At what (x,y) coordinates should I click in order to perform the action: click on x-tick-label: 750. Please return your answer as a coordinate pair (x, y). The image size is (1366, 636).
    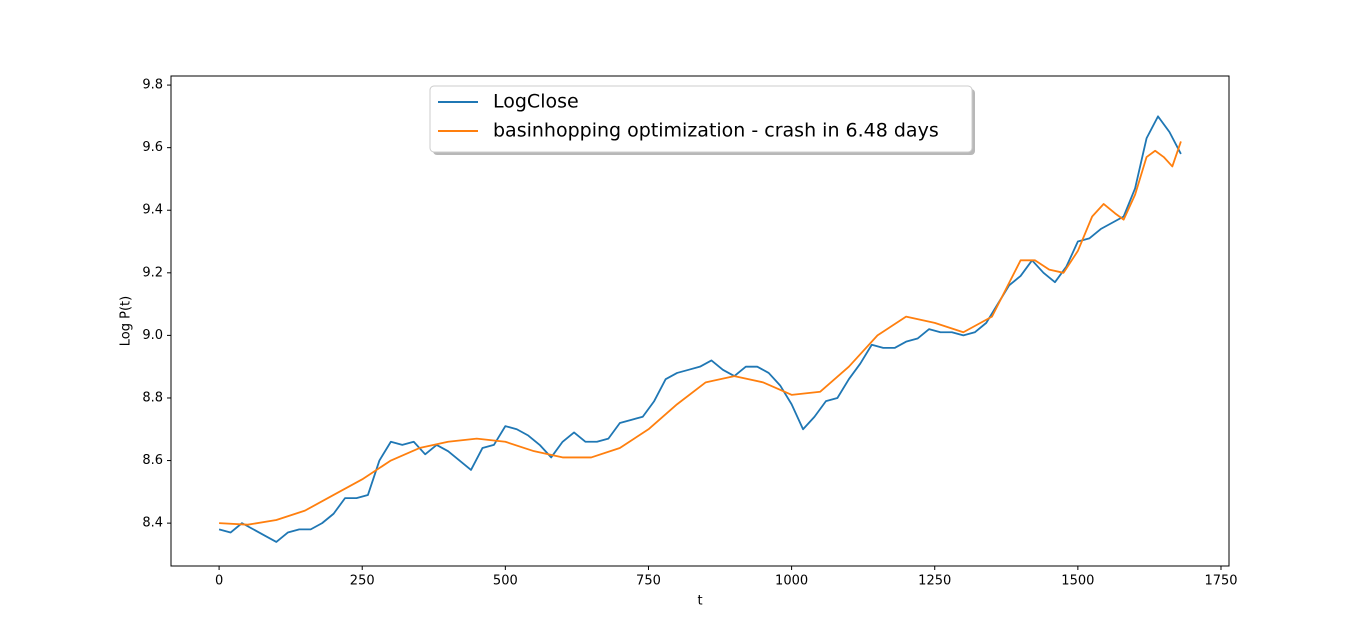
    Looking at the image, I should click on (648, 581).